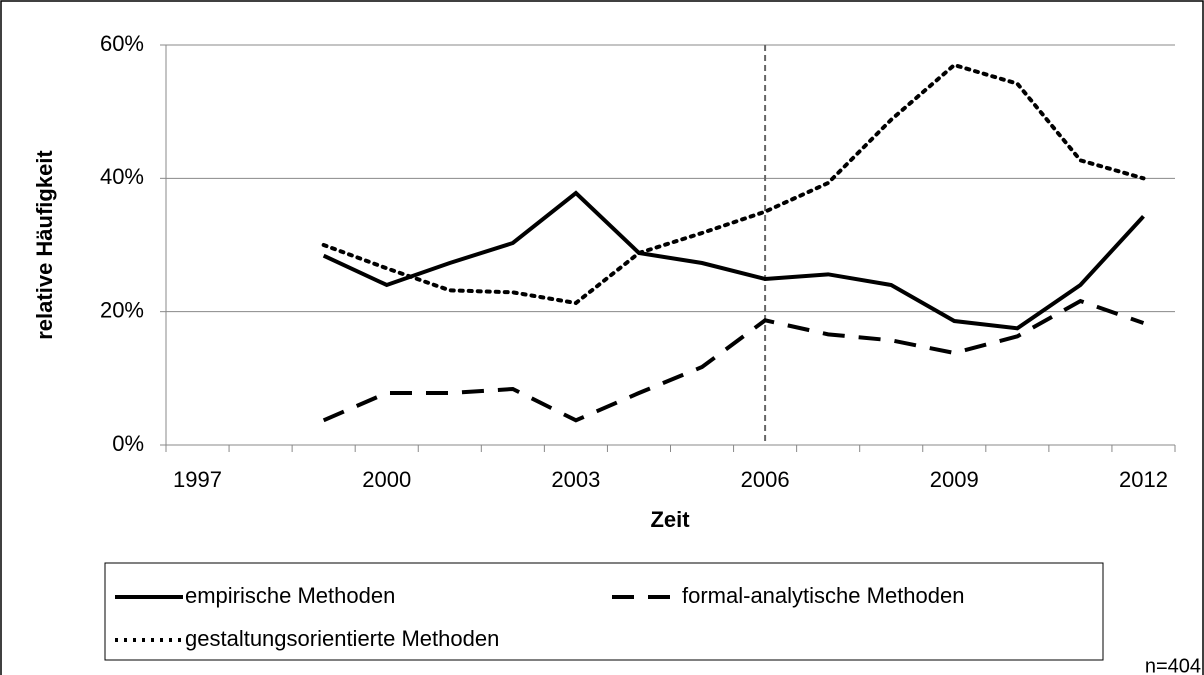 The height and width of the screenshot is (675, 1204). I want to click on annotation: n=404, so click(1173, 665).